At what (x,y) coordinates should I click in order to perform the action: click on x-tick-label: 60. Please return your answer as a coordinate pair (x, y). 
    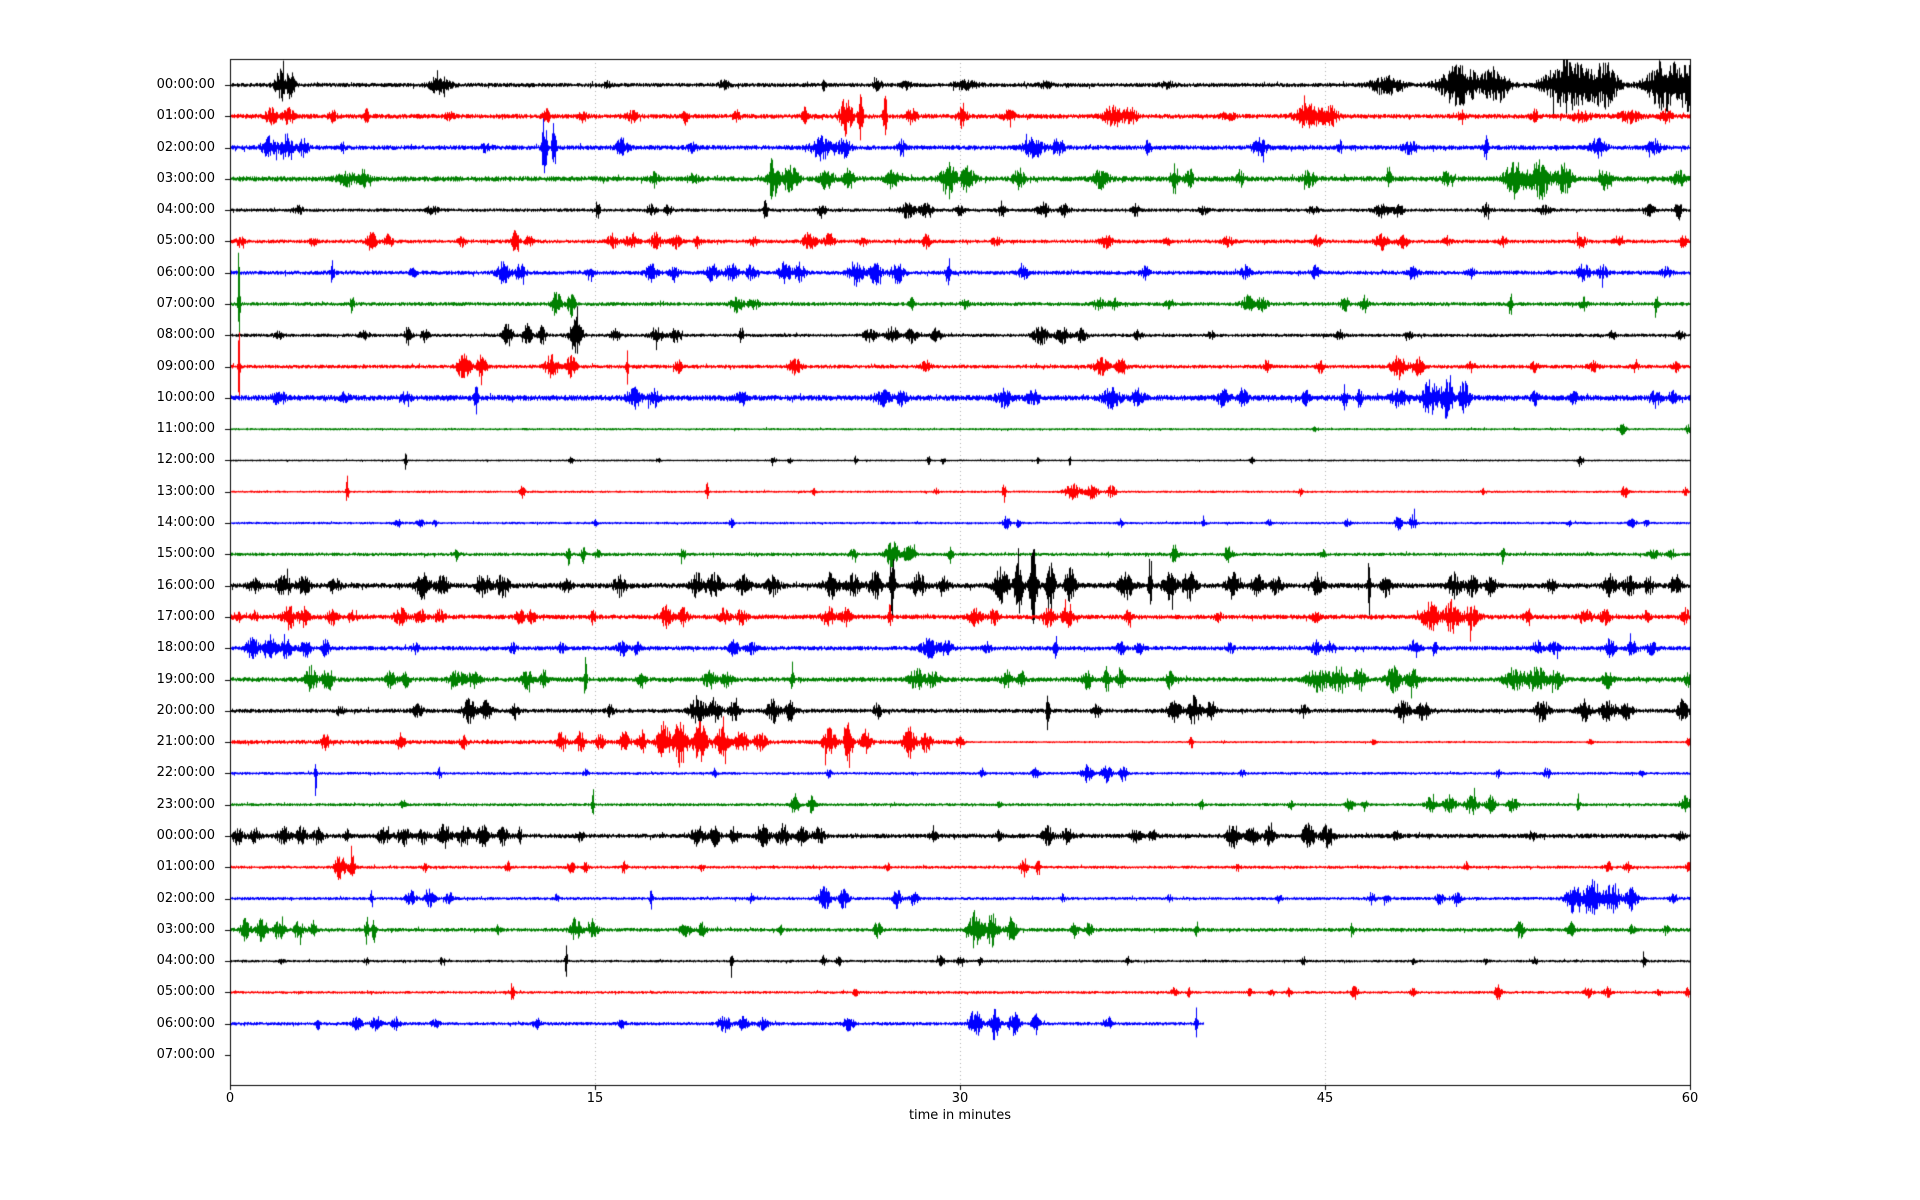
    Looking at the image, I should click on (1690, 1098).